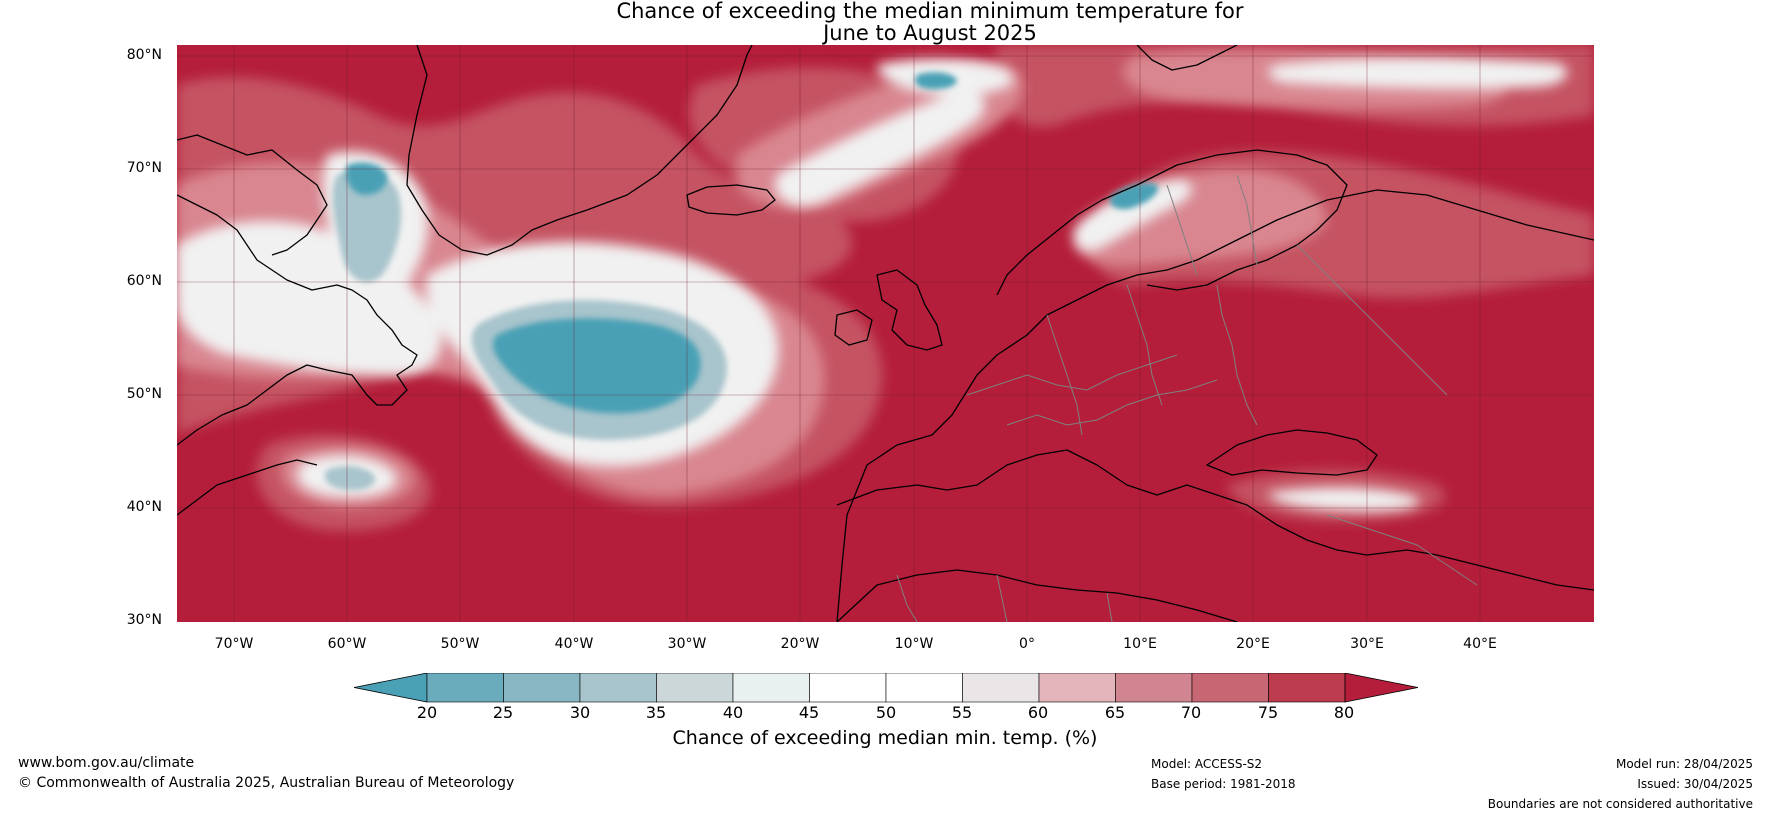 The height and width of the screenshot is (816, 1770). I want to click on colorbar-tick-40: 40, so click(733, 712).